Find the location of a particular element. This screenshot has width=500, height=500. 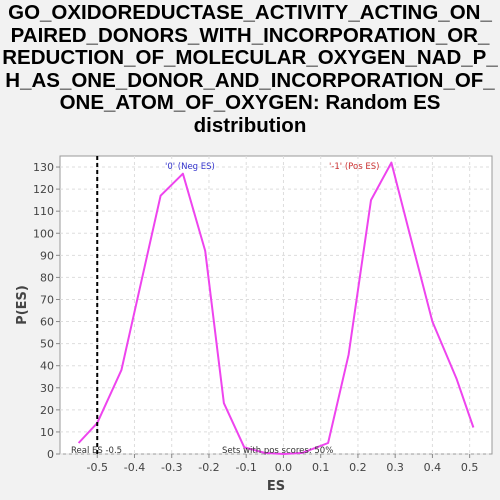

x-tick-label: 0.4 is located at coordinates (433, 467).